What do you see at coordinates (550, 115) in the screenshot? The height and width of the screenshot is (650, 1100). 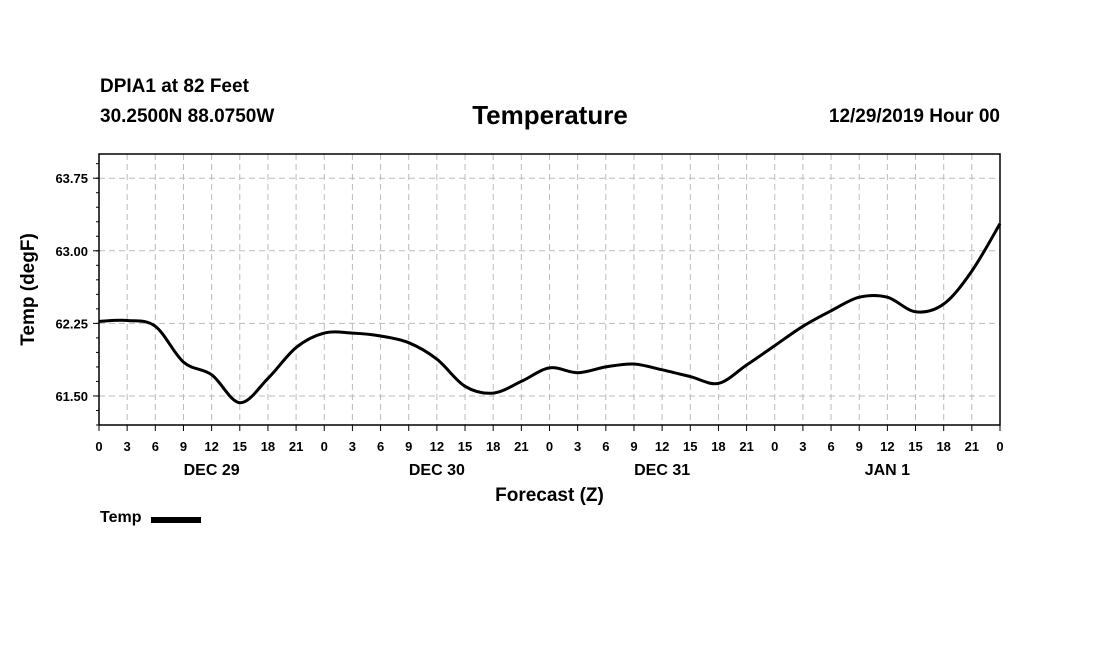 I see `chart-title: Temperature` at bounding box center [550, 115].